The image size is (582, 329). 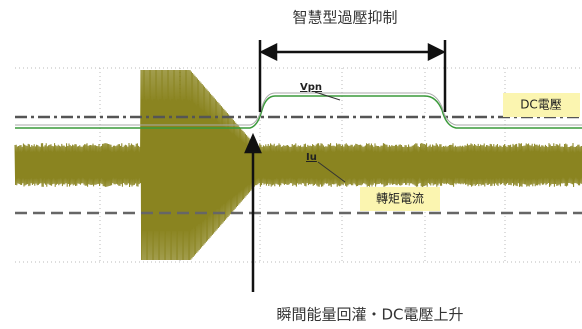 What do you see at coordinates (311, 157) in the screenshot?
I see `iu-label: Iu` at bounding box center [311, 157].